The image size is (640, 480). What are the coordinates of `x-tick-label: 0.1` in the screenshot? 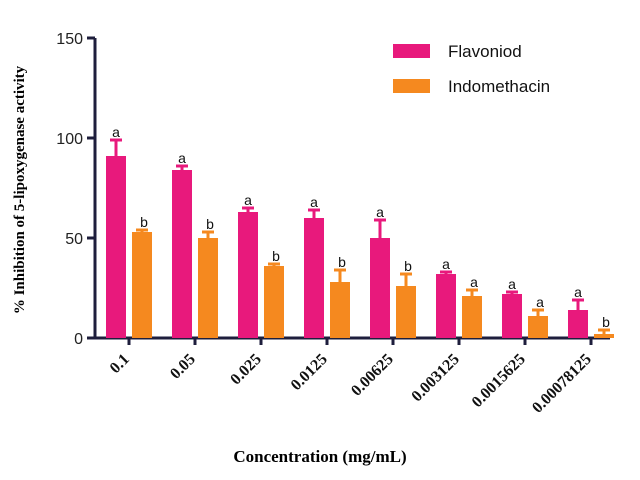 It's located at (120, 364).